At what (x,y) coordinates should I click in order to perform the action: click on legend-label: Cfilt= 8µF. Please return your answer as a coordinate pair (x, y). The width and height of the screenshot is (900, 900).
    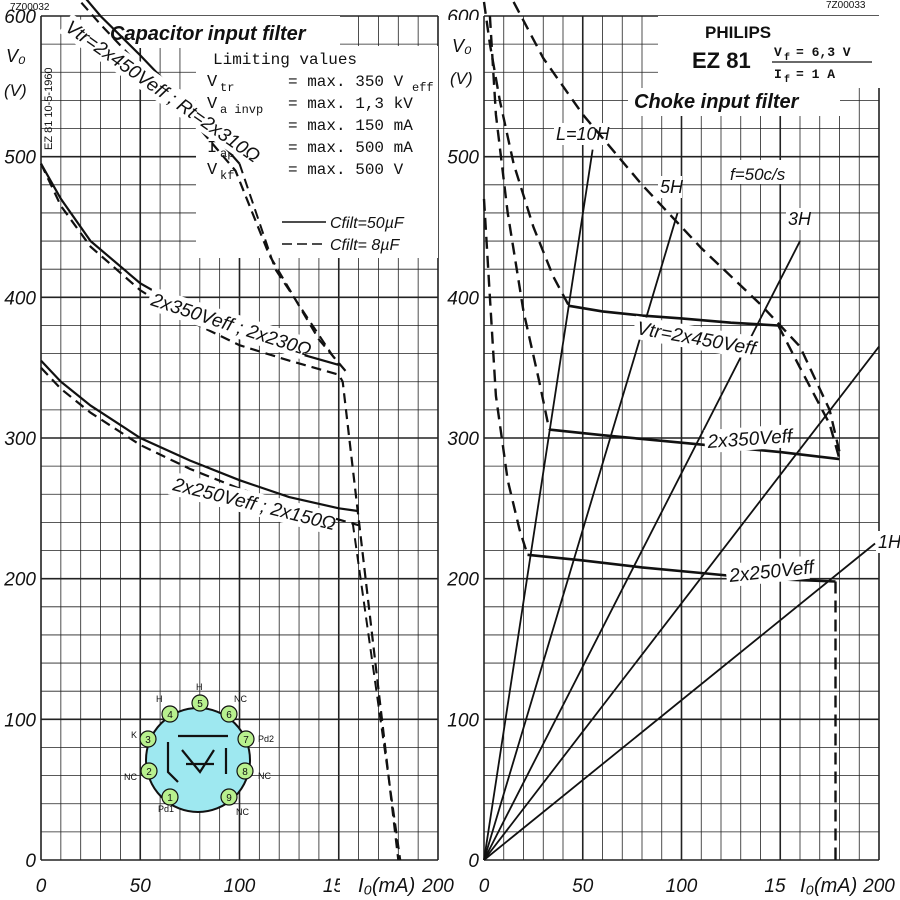
    Looking at the image, I should click on (365, 245).